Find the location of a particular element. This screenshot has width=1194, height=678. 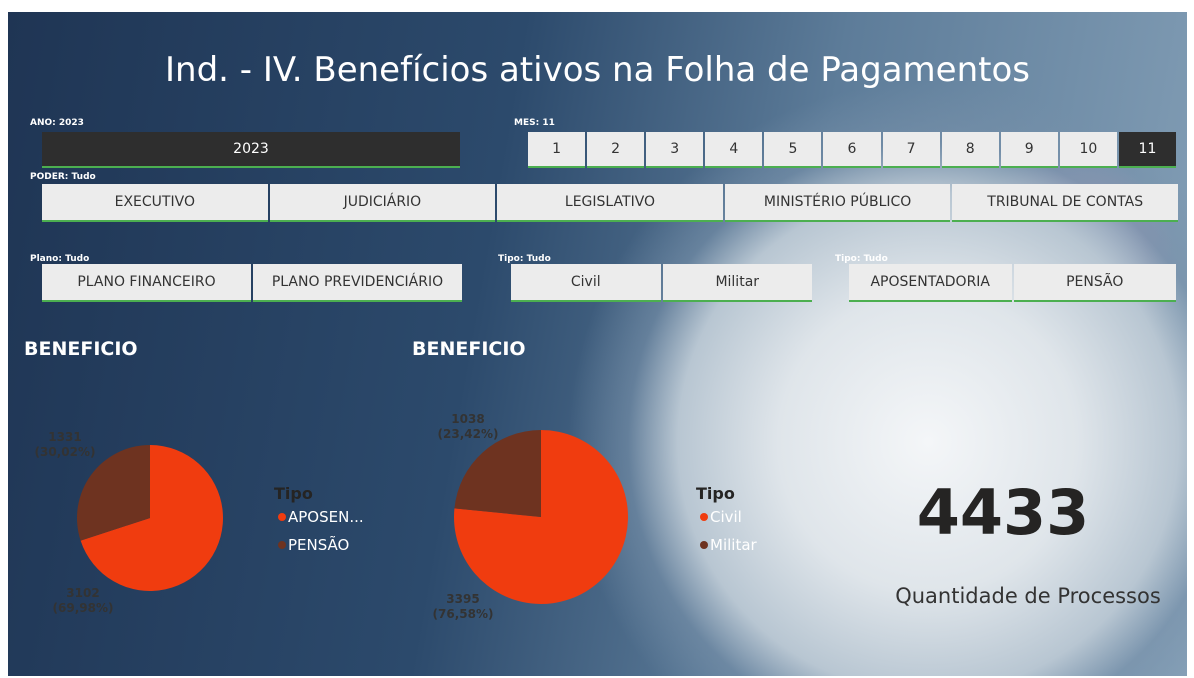

charts is located at coordinates (352, 517).